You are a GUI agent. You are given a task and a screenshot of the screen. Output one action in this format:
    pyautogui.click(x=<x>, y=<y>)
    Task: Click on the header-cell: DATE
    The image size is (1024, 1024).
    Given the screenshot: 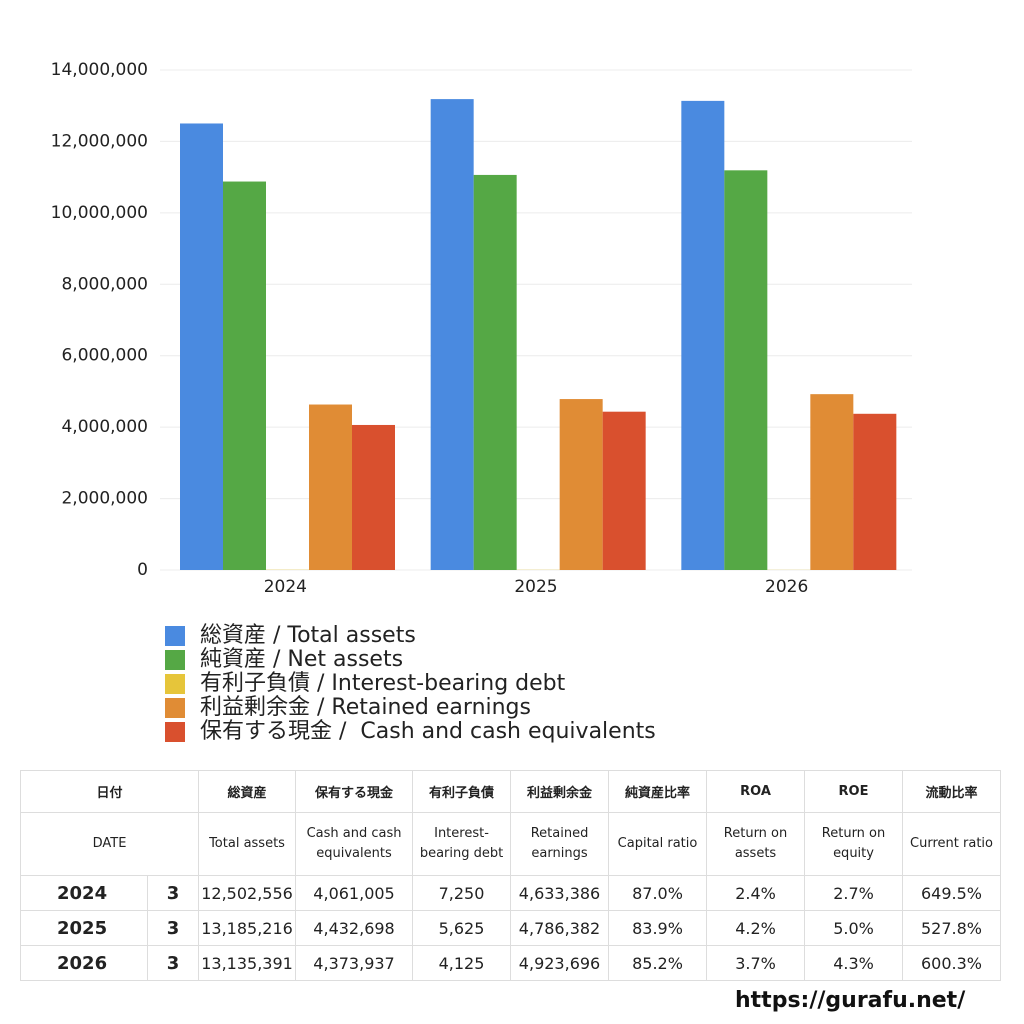 What is the action you would take?
    pyautogui.click(x=109, y=844)
    